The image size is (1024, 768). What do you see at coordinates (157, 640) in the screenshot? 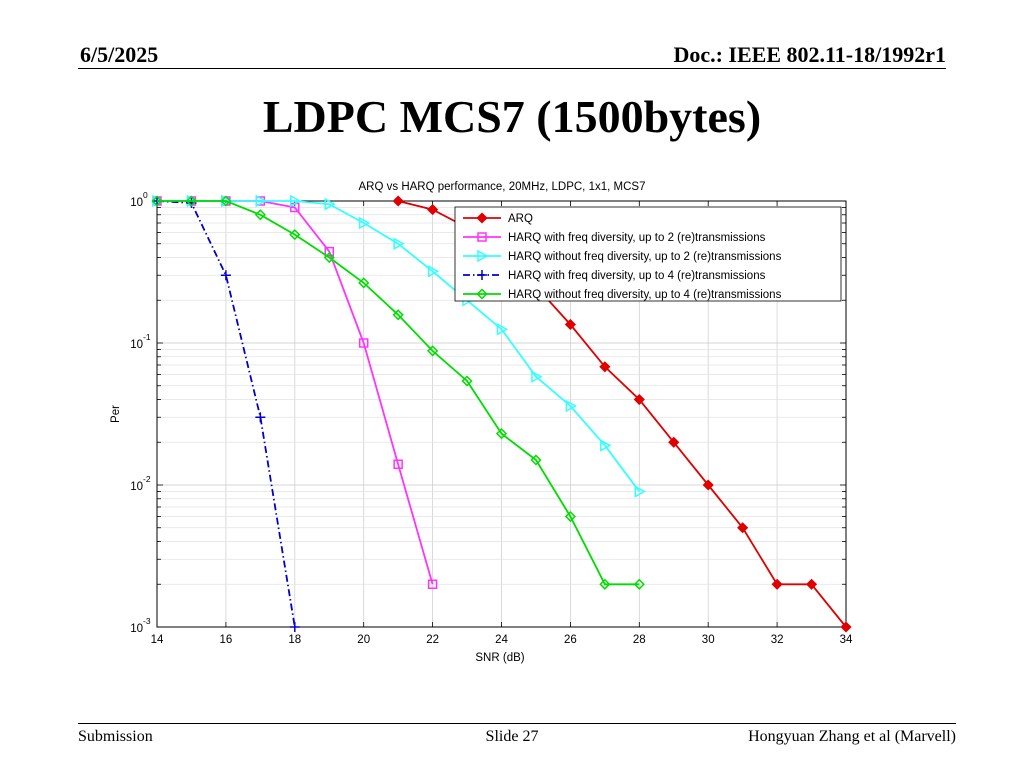
I see `x-tick-label: 14` at bounding box center [157, 640].